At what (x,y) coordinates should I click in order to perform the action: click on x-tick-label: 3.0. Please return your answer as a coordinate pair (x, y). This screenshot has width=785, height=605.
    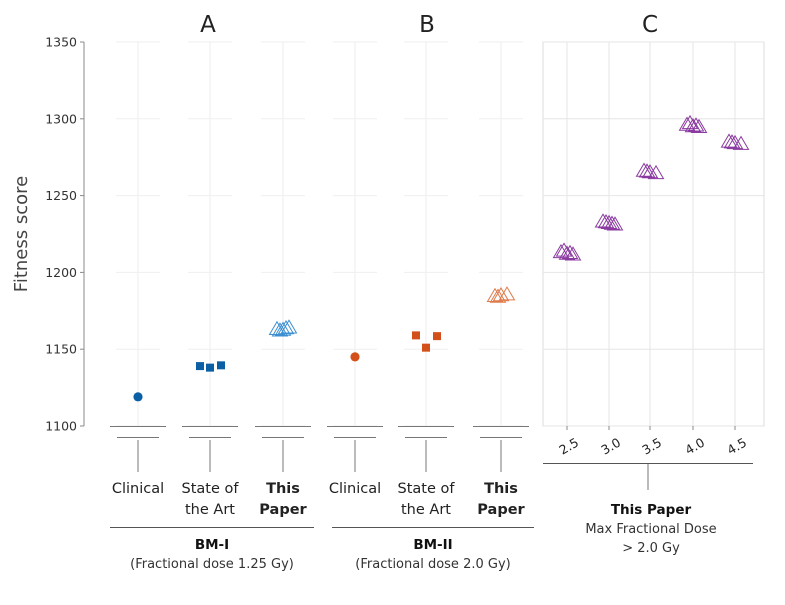
    Looking at the image, I should click on (610, 446).